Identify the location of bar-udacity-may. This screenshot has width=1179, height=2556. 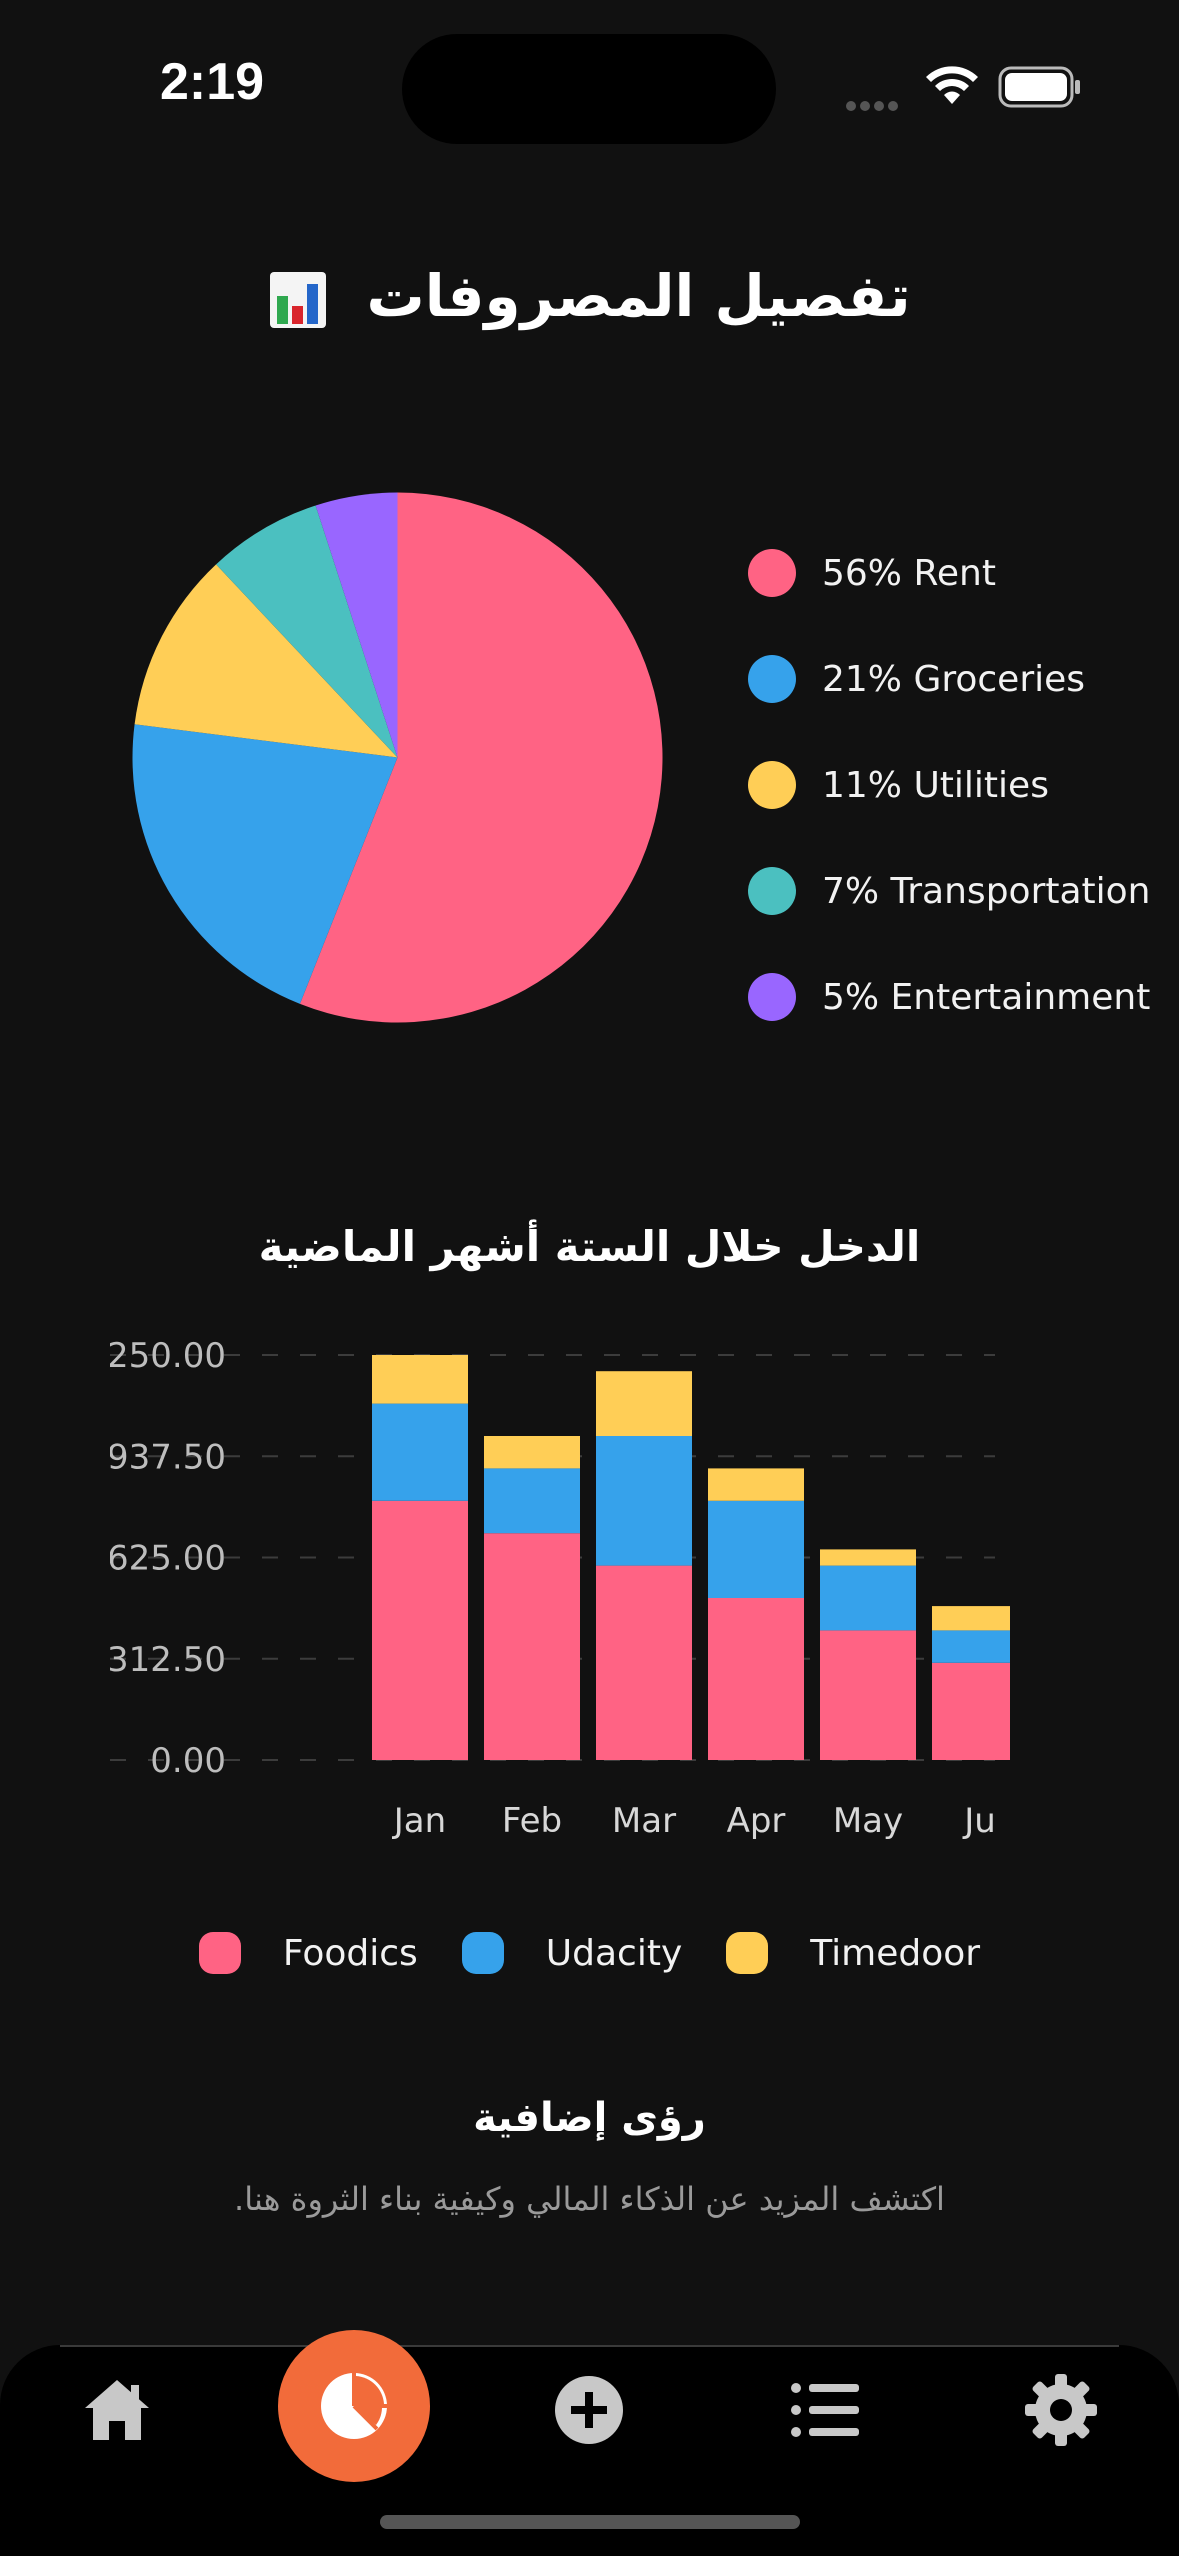
(868, 1598).